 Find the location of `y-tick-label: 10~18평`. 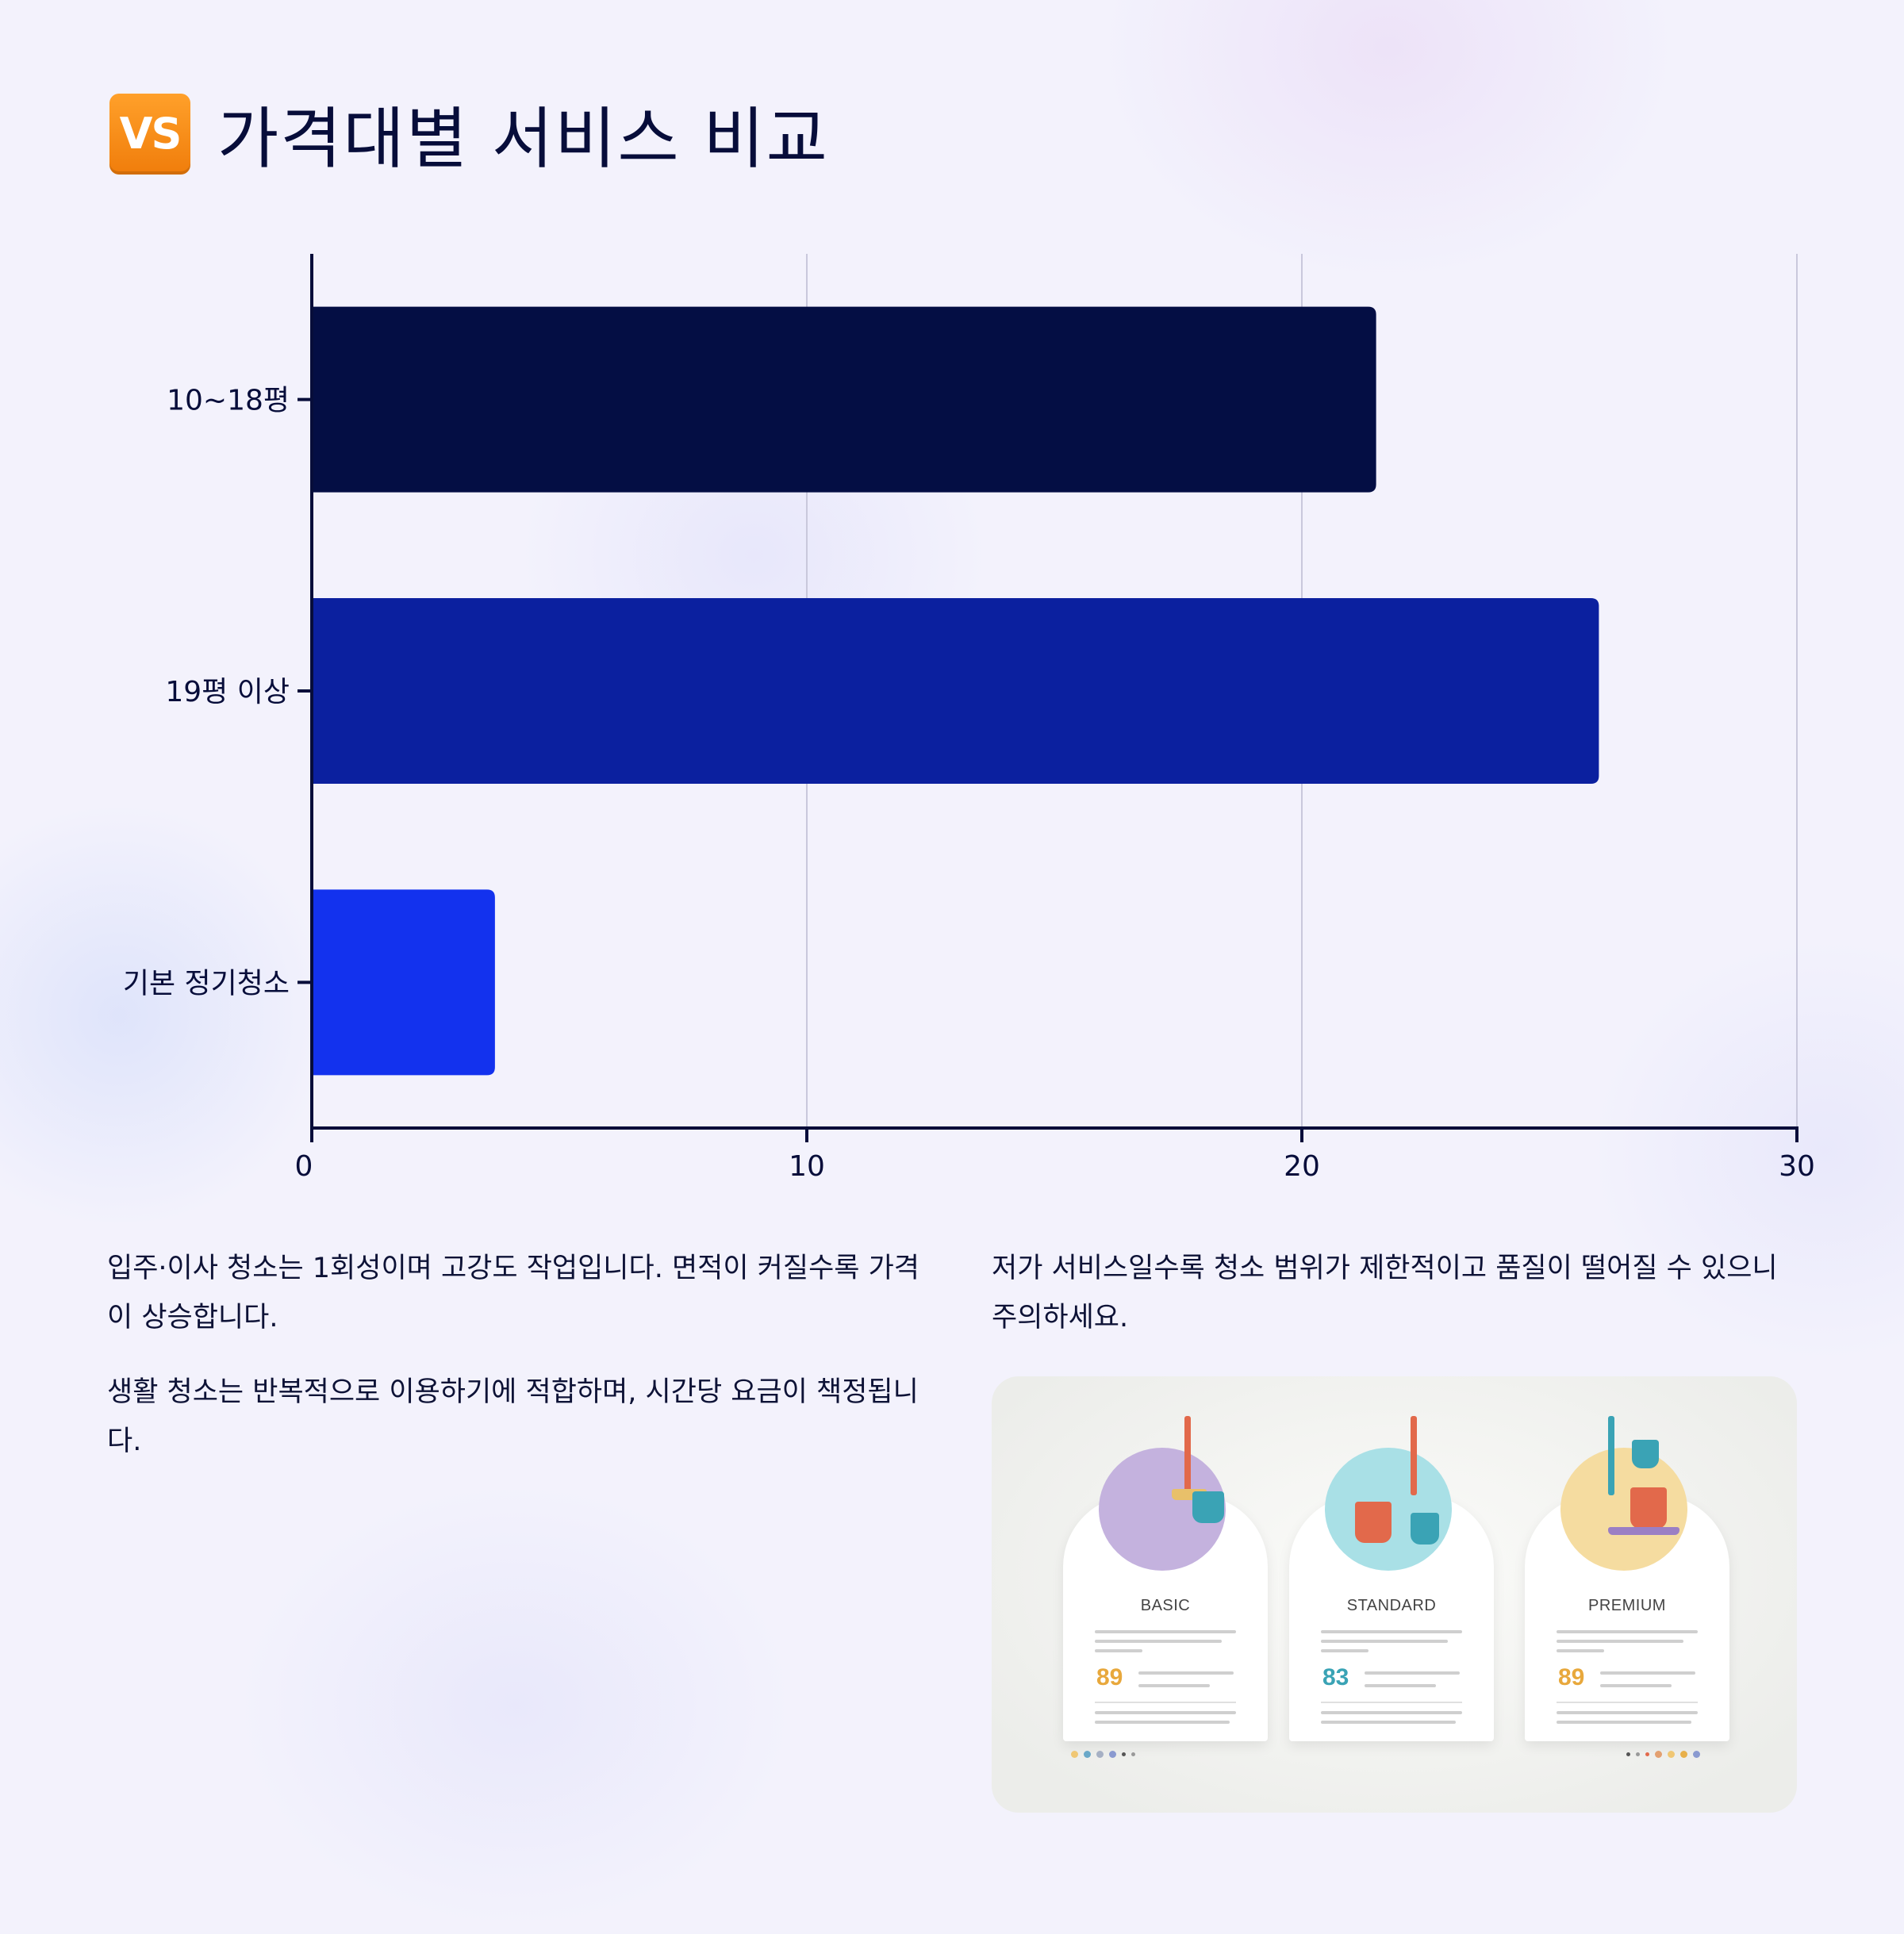

y-tick-label: 10~18평 is located at coordinates (229, 401).